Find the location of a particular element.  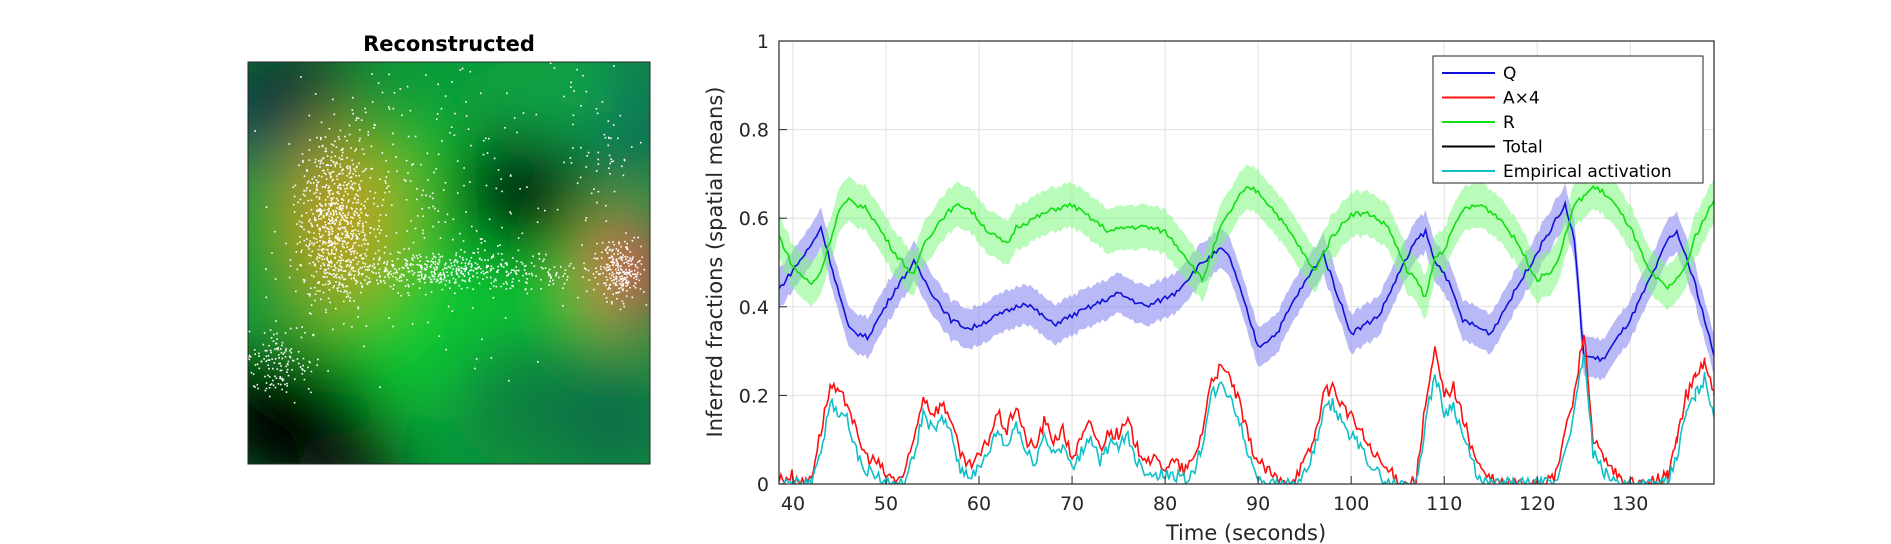

y-axis-ticks: 0 0.2 0.4 0.6 0.8 1 is located at coordinates (763, 263).